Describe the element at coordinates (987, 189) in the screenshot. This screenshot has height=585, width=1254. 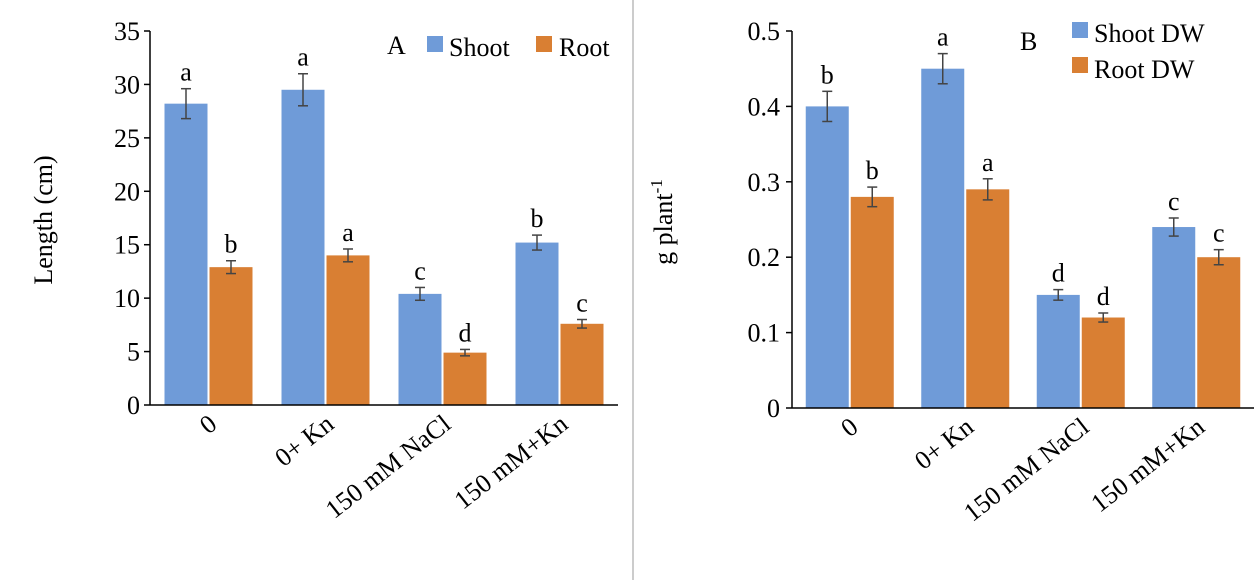
I see `error-bar-b-s1-c1` at that location.